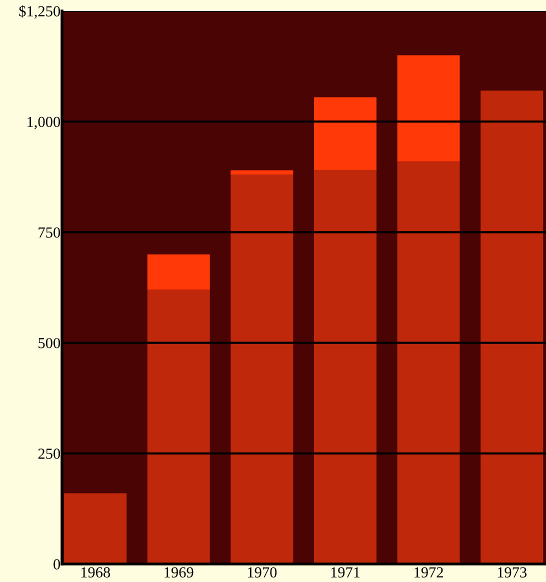 The width and height of the screenshot is (546, 582). Describe the element at coordinates (345, 572) in the screenshot. I see `x-tick-label: 1971` at that location.